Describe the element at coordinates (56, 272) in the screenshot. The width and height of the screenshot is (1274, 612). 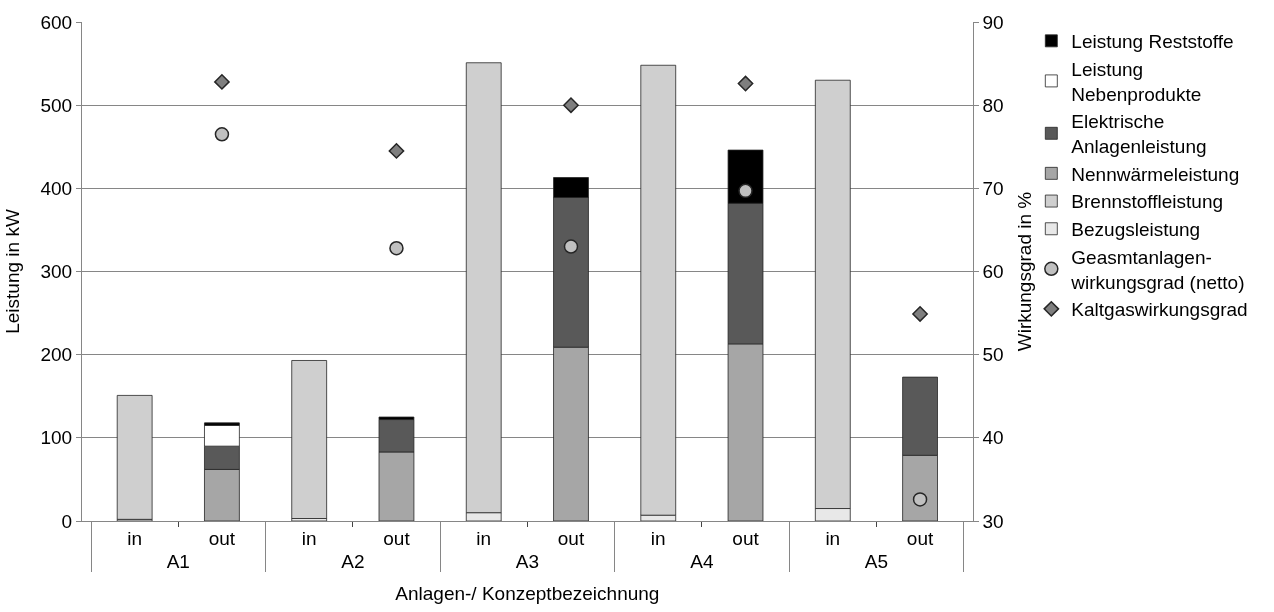
I see `y-tick-label: 300` at that location.